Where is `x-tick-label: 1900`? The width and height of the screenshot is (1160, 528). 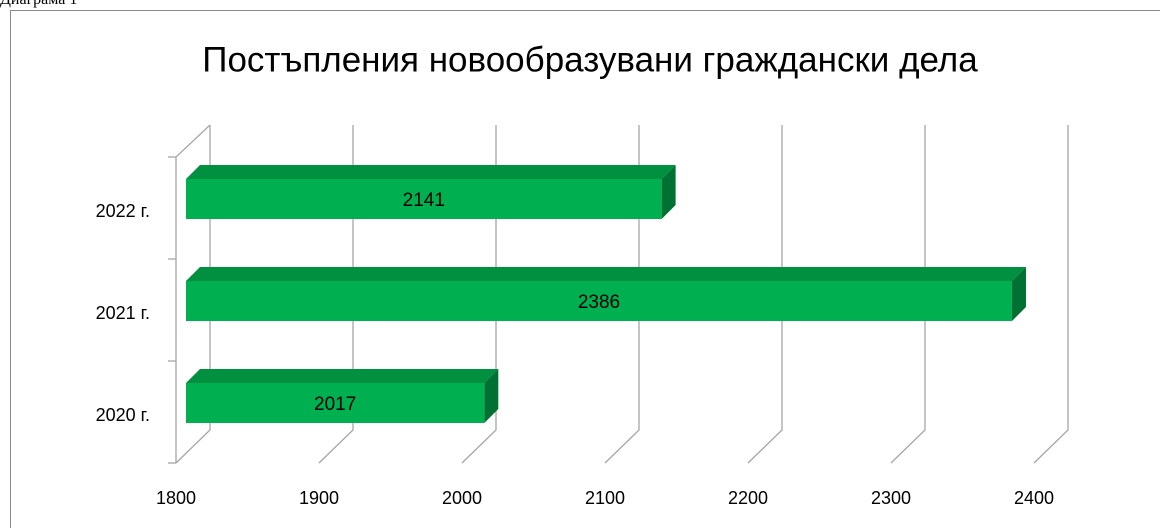
x-tick-label: 1900 is located at coordinates (319, 498).